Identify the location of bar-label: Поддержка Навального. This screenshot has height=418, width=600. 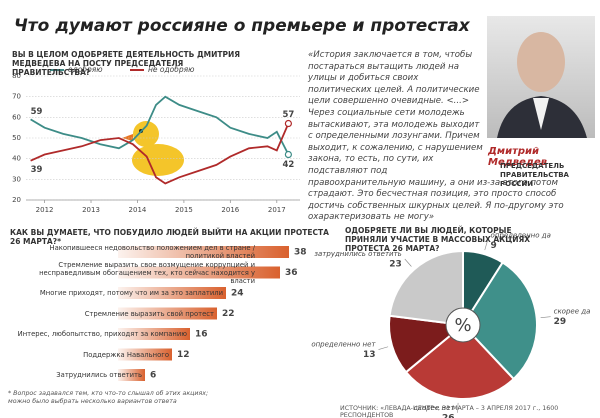
(126, 354).